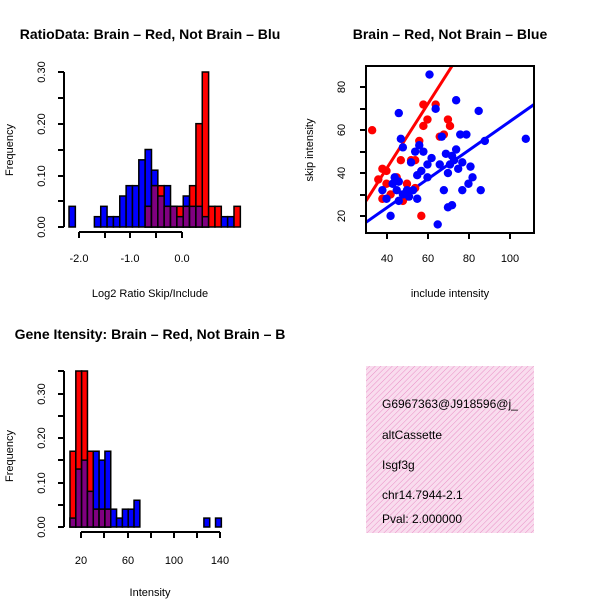  I want to click on intensity-y-tick-label: 0.10, so click(42, 482).